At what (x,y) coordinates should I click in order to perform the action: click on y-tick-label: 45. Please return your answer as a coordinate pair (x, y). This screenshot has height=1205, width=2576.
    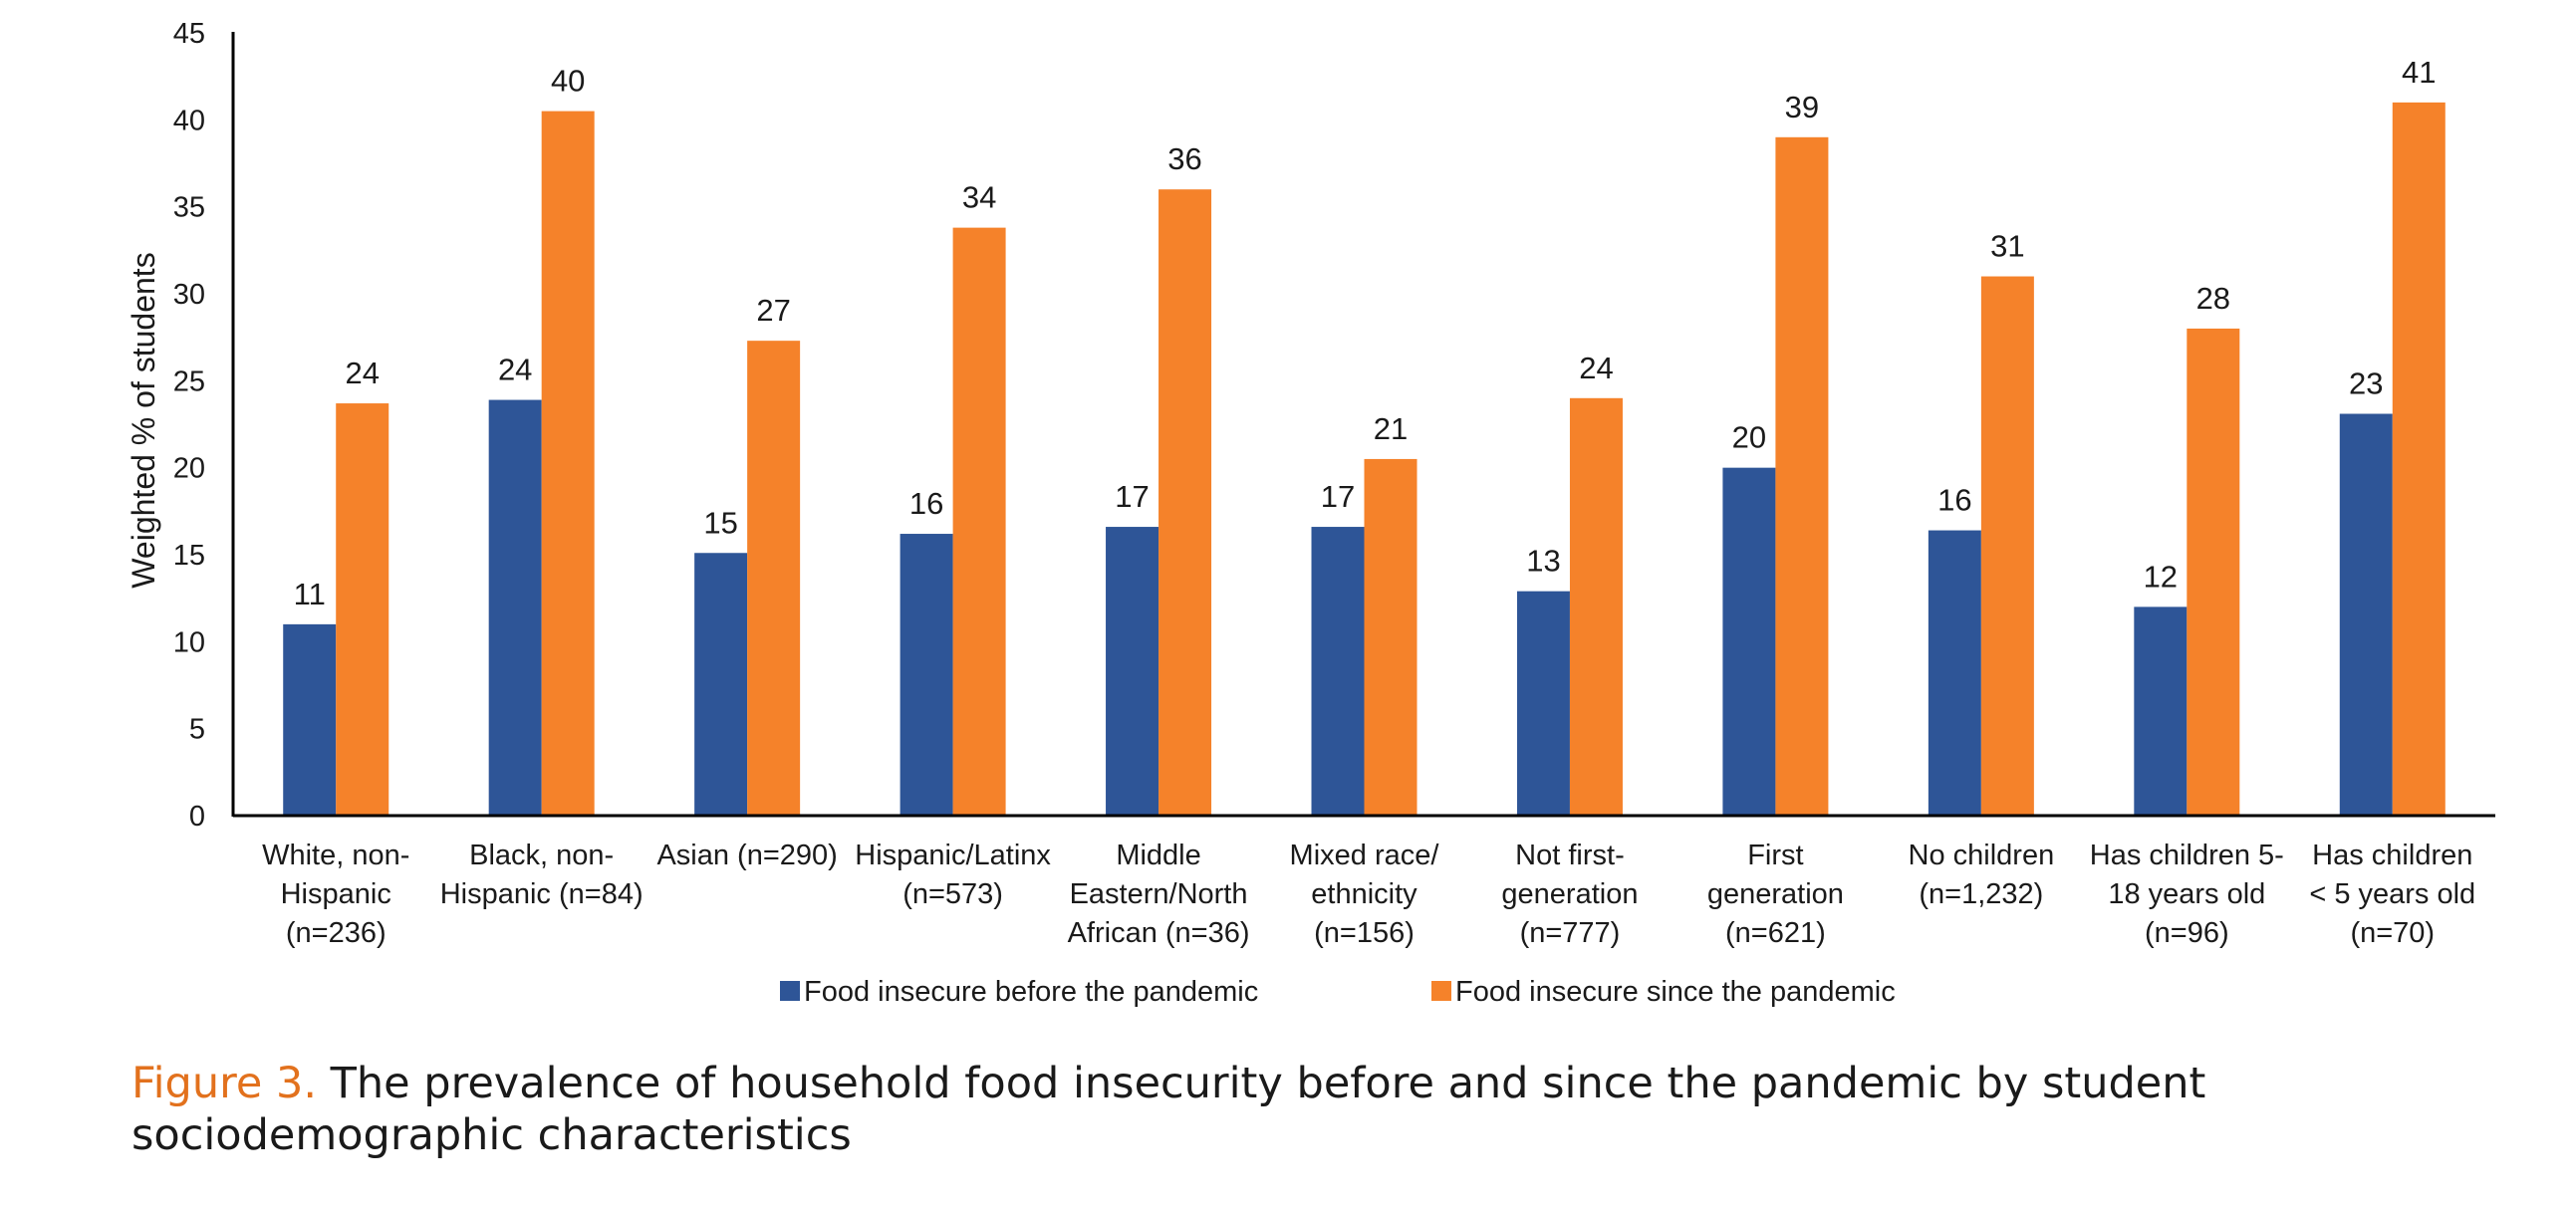
    Looking at the image, I should click on (189, 34).